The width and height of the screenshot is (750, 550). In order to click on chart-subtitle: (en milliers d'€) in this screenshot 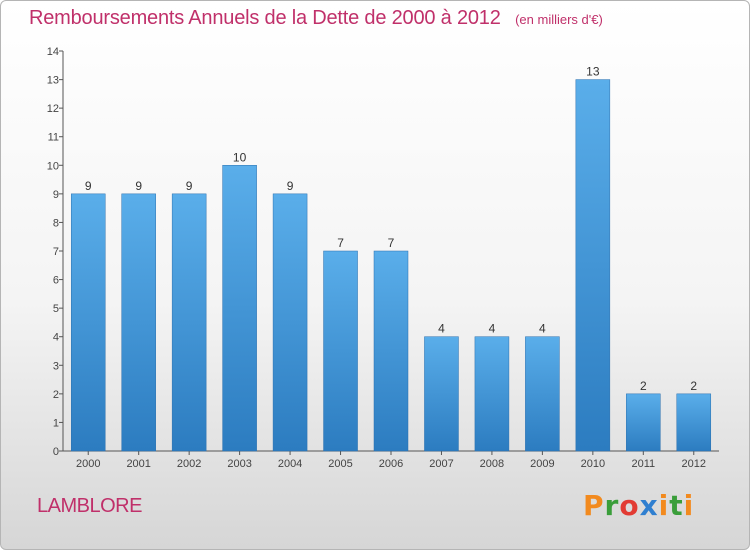, I will do `click(559, 19)`.